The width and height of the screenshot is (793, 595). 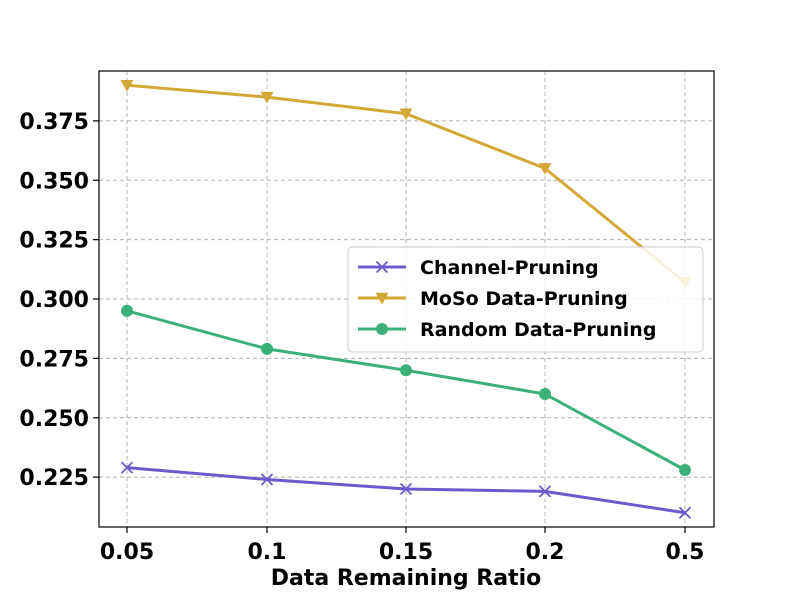 What do you see at coordinates (127, 552) in the screenshot?
I see `x-tick-label: 0.05` at bounding box center [127, 552].